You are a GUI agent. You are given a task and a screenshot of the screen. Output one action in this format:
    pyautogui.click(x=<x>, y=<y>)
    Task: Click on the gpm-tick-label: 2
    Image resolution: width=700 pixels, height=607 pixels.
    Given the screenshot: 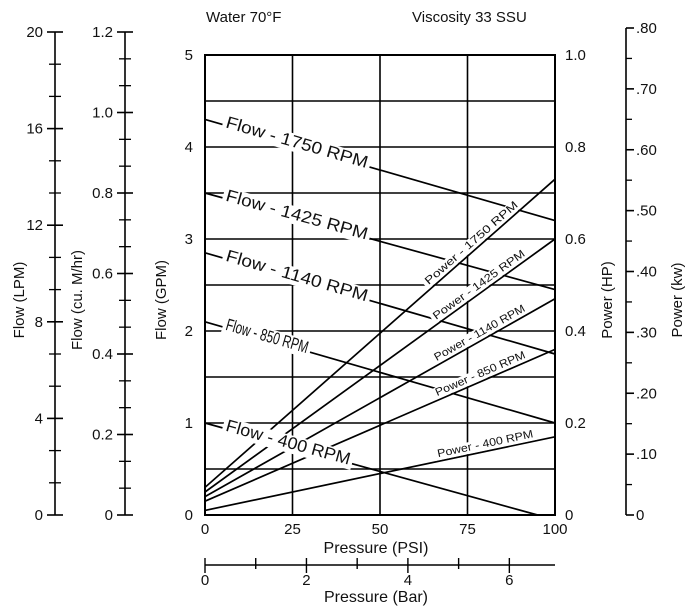 What is the action you would take?
    pyautogui.click(x=189, y=331)
    